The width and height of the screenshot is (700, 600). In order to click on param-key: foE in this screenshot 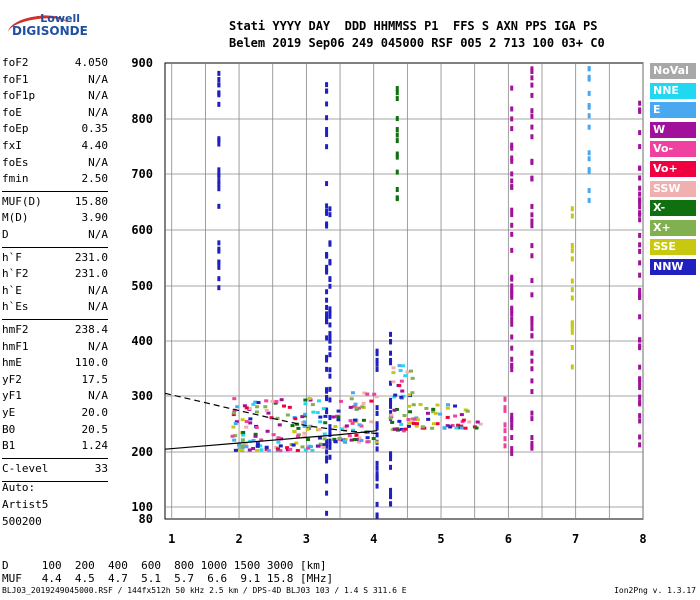, I will do `click(12, 112)`.